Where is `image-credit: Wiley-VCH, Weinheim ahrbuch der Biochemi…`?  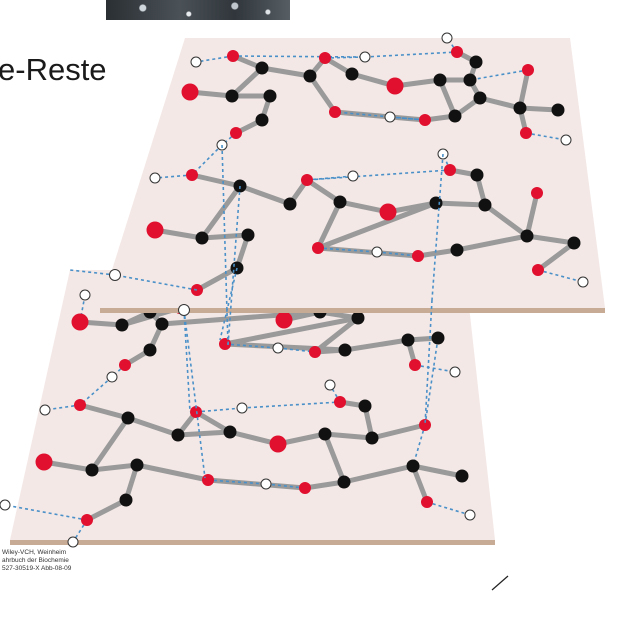
image-credit: Wiley-VCH, Weinheim ahrbuch der Biochemi… is located at coordinates (36, 561).